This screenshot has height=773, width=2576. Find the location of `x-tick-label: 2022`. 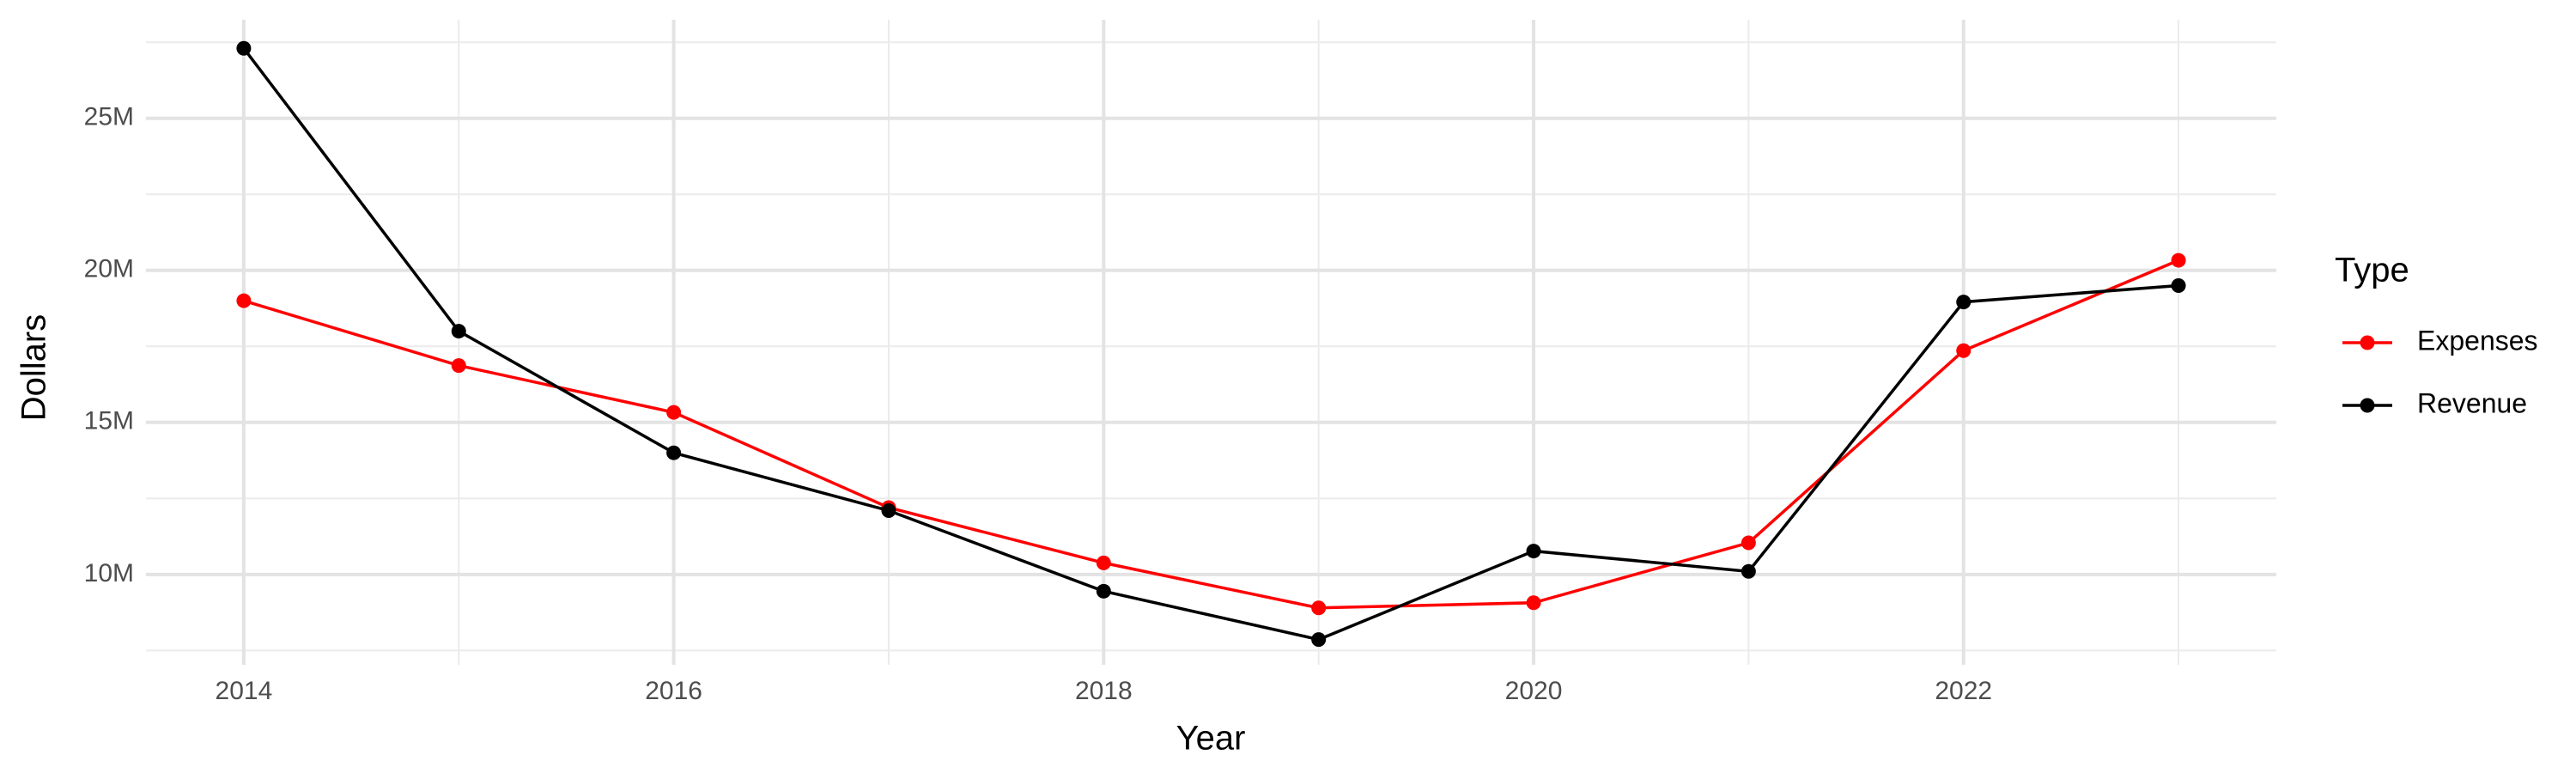

x-tick-label: 2022 is located at coordinates (1963, 691).